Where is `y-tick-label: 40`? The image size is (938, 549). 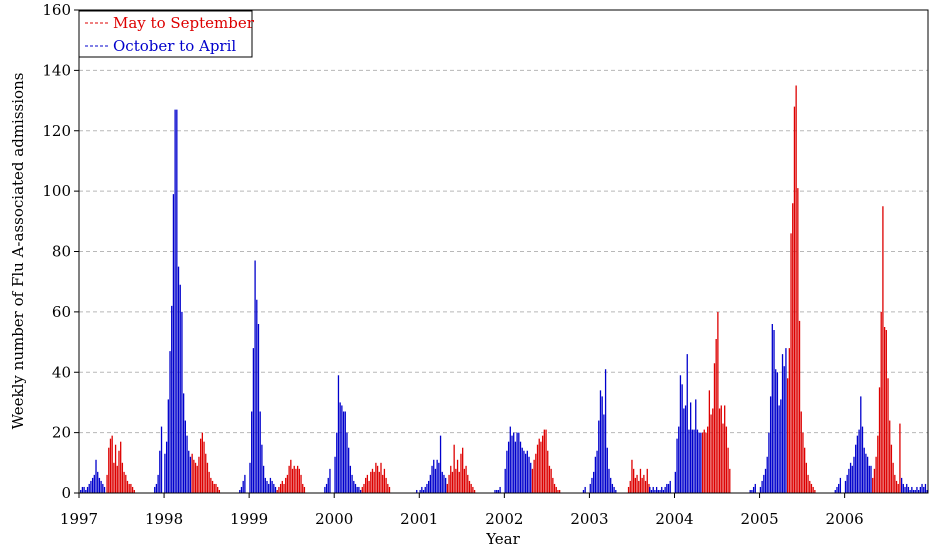 y-tick-label: 40 is located at coordinates (61, 372).